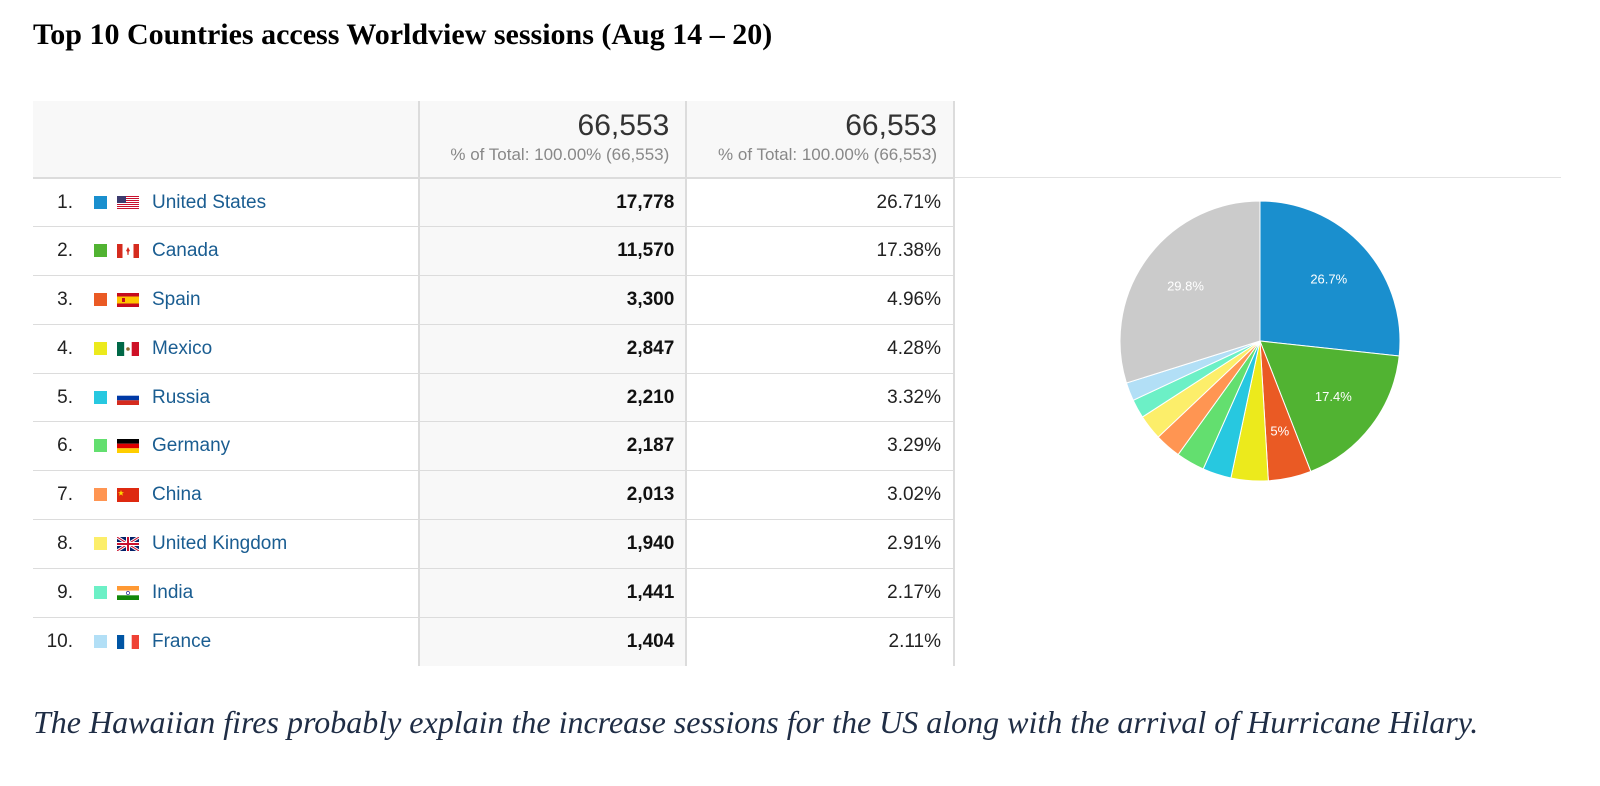 The image size is (1600, 786). I want to click on sessions-pie-chart: 26.7% 17.4% 5% 29.8%, so click(1260, 341).